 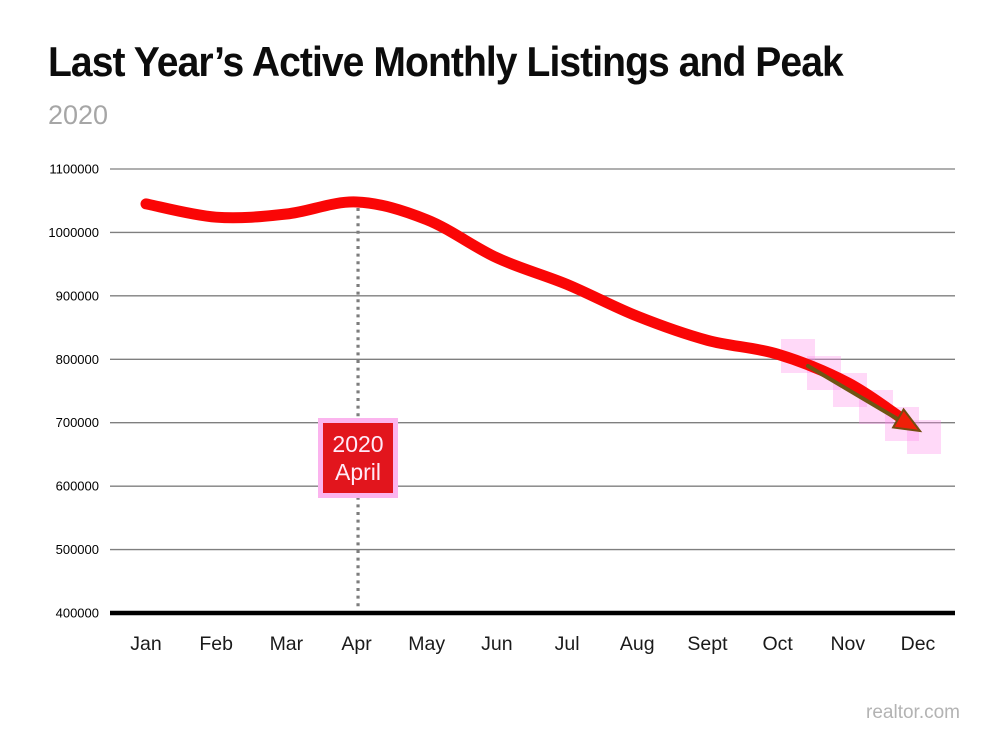 What do you see at coordinates (356, 644) in the screenshot?
I see `x-axis-label: Apr` at bounding box center [356, 644].